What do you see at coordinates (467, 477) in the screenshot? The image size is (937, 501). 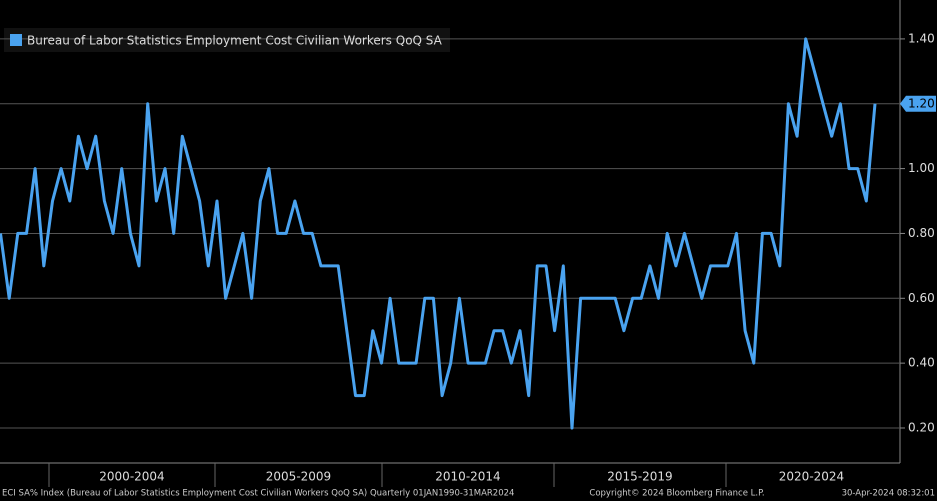 I see `x-period-label: 2010-2014` at bounding box center [467, 477].